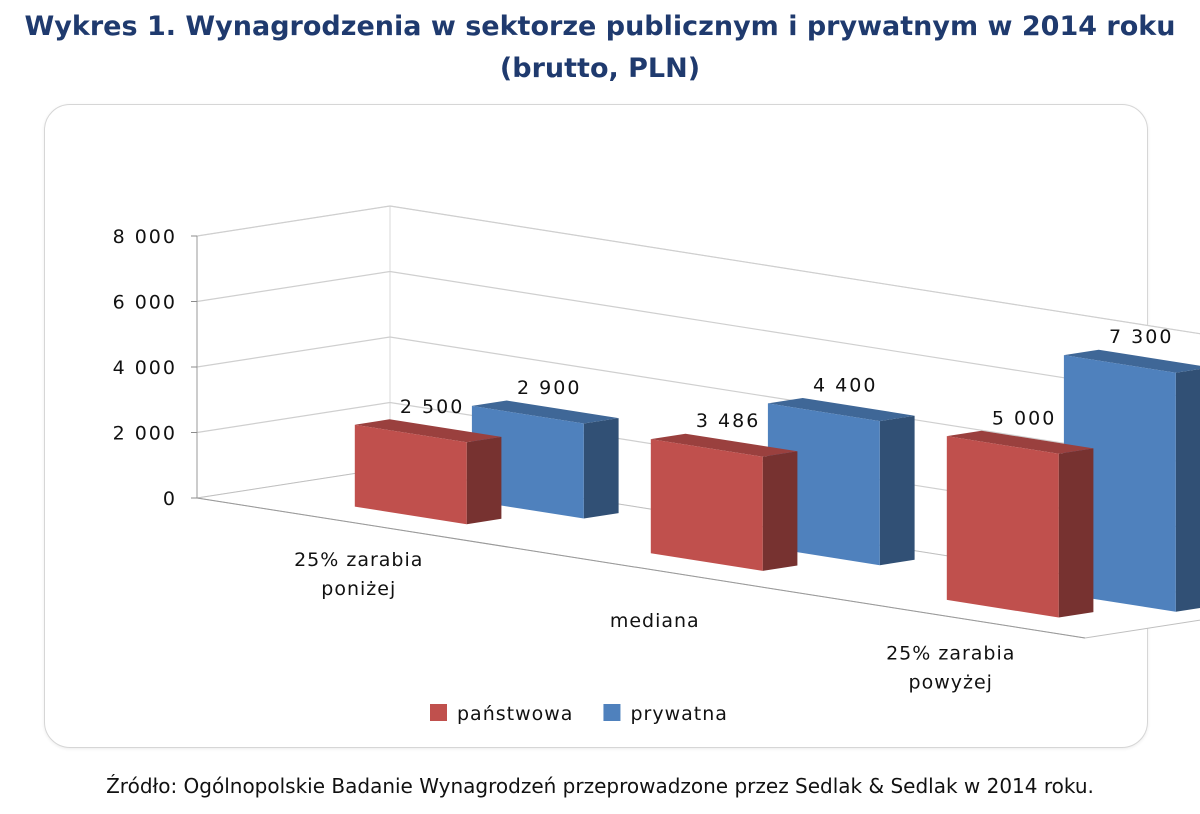 The height and width of the screenshot is (814, 1200). I want to click on data-labels: 2 900 4 400 7 300 2 500 3 486 5 000, so click(786, 379).